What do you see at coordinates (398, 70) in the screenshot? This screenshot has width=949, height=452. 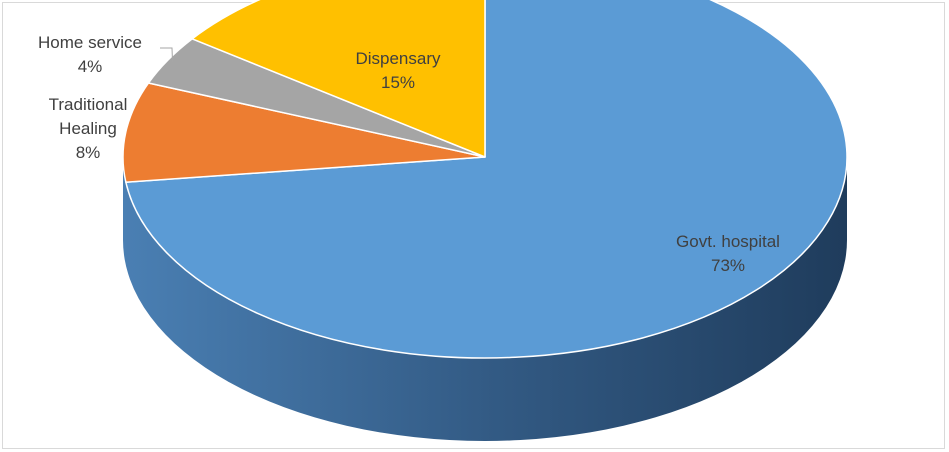 I see `data-label-dispensary: Dispensary 15%` at bounding box center [398, 70].